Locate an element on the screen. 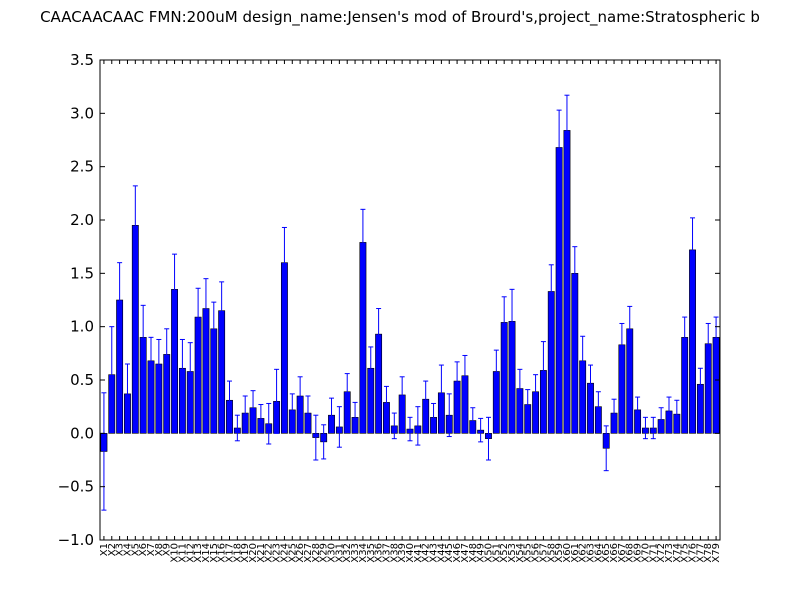 This screenshot has height=600, width=800. error-bar-X10 is located at coordinates (175, 289).